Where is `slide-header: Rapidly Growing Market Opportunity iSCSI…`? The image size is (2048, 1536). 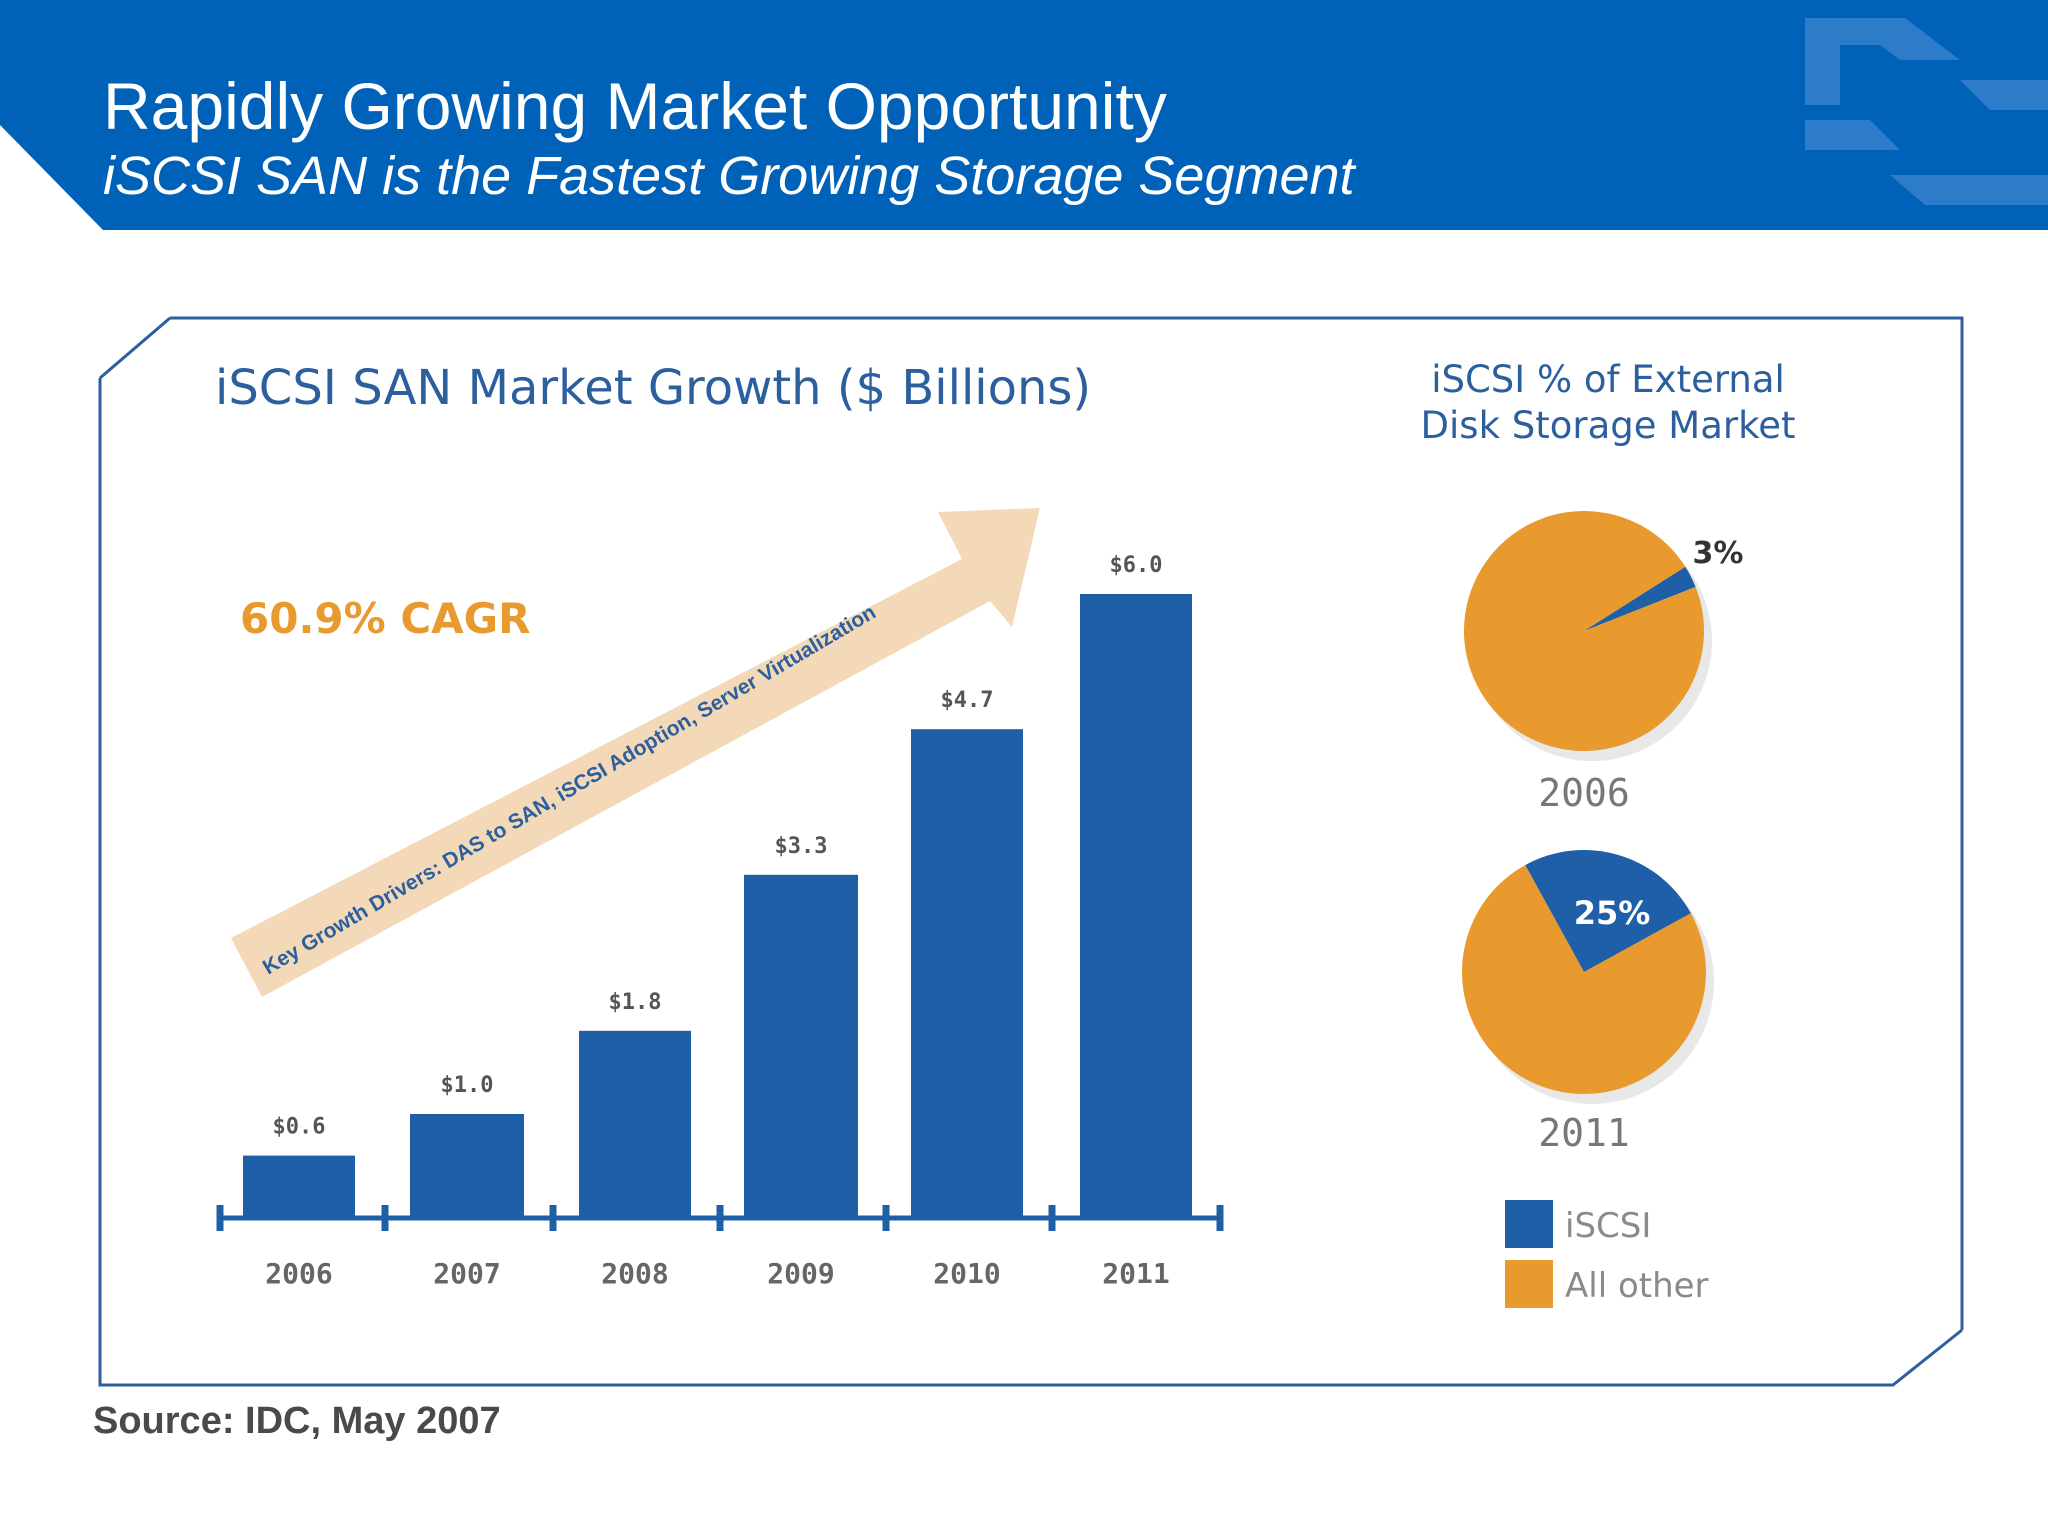
slide-header: Rapidly Growing Market Opportunity iSCSI… is located at coordinates (1024, 115).